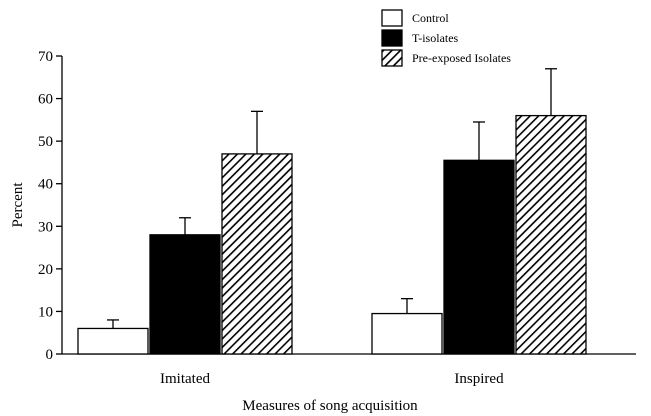  Describe the element at coordinates (551, 234) in the screenshot. I see `bar-pre-exposed-isolates-inspired` at that location.